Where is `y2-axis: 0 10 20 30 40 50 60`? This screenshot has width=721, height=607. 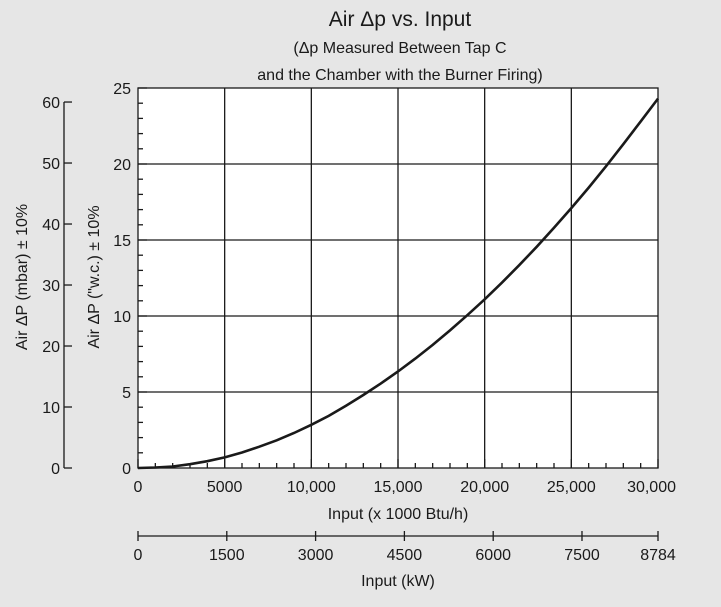 y2-axis: 0 10 20 30 40 50 60 is located at coordinates (57, 286).